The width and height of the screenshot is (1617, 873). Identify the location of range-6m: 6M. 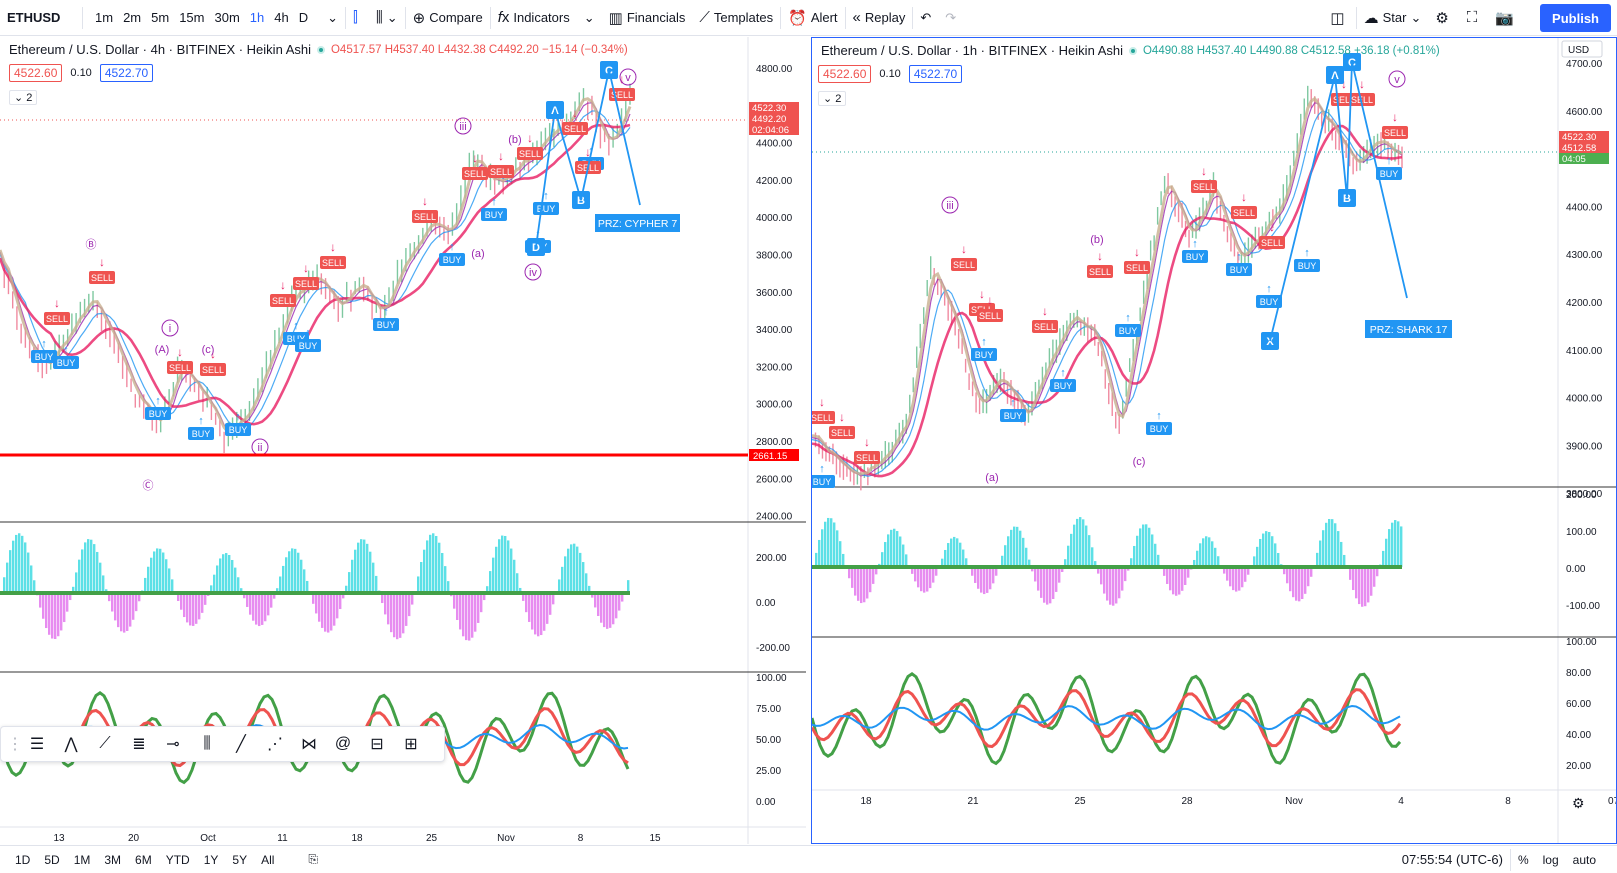
(143, 859).